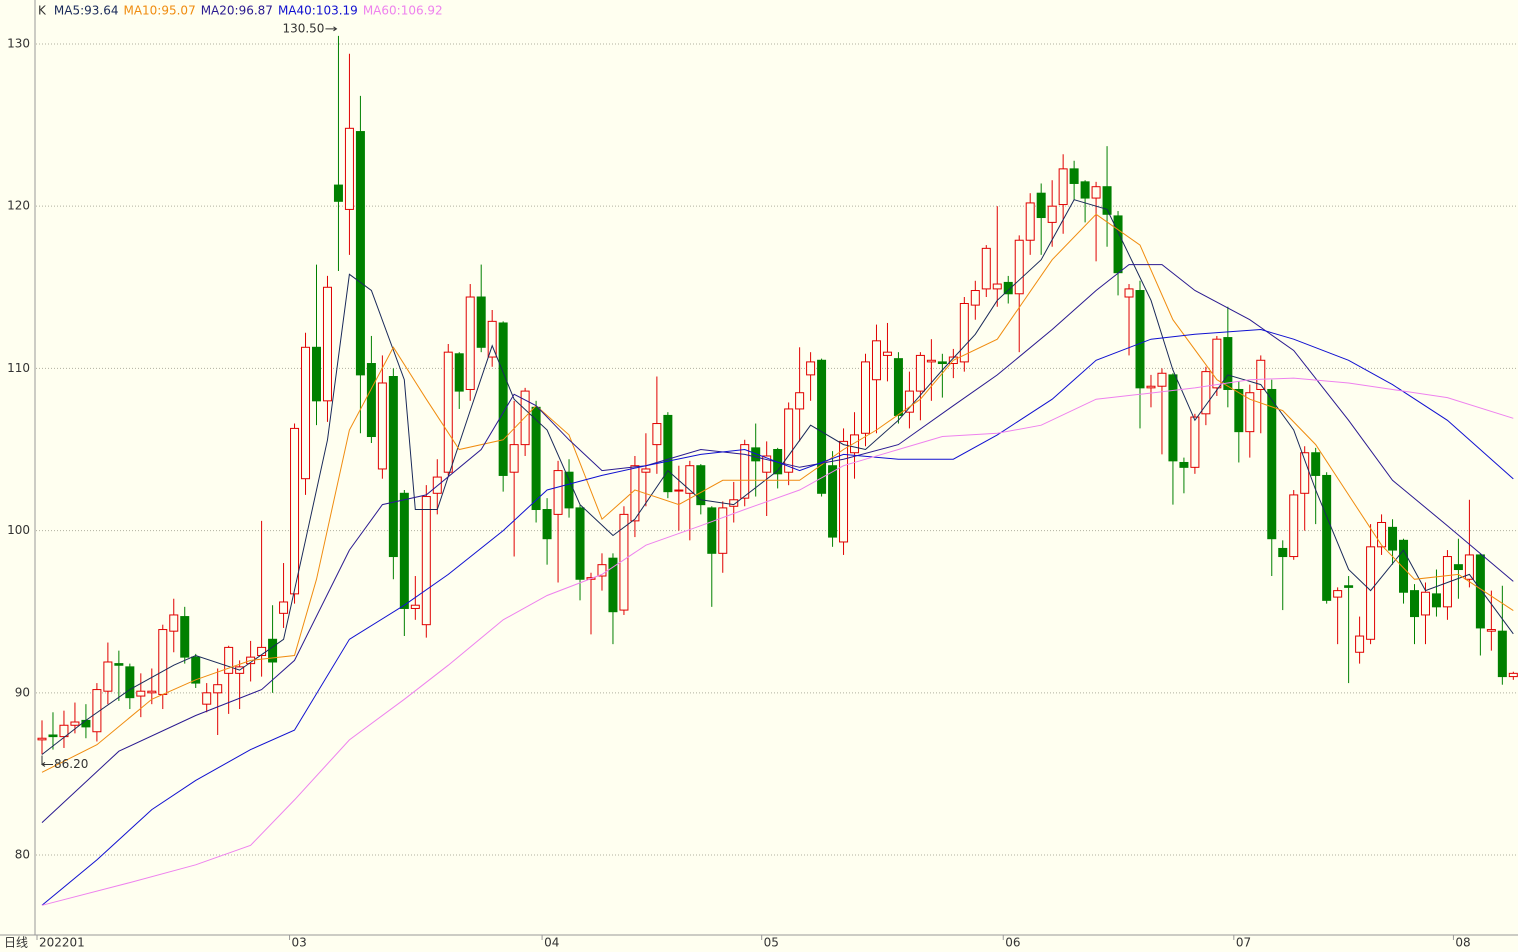 Image resolution: width=1518 pixels, height=952 pixels. I want to click on x-tick-label: 202201, so click(62, 943).